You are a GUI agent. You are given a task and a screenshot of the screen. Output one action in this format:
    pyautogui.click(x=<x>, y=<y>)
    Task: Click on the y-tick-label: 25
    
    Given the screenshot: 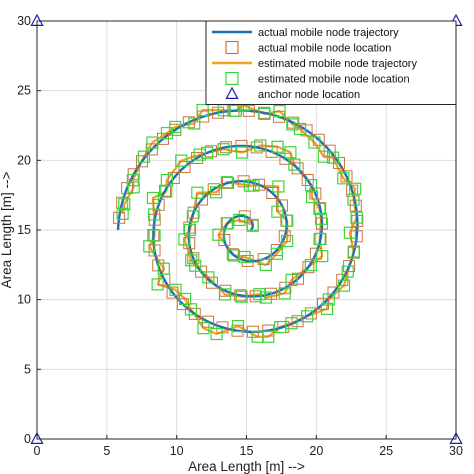 What is the action you would take?
    pyautogui.click(x=24, y=91)
    